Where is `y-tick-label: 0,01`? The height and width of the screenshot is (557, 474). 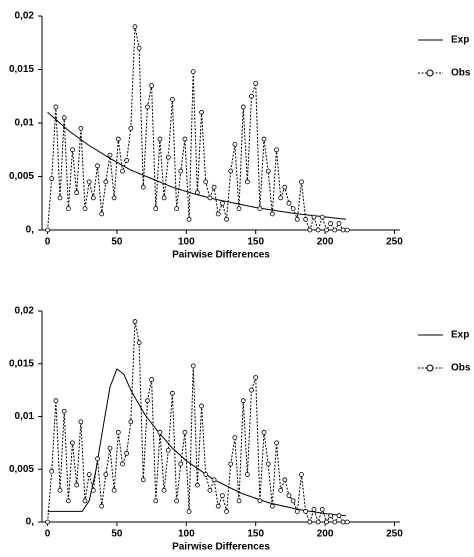 y-tick-label: 0,01 is located at coordinates (25, 123).